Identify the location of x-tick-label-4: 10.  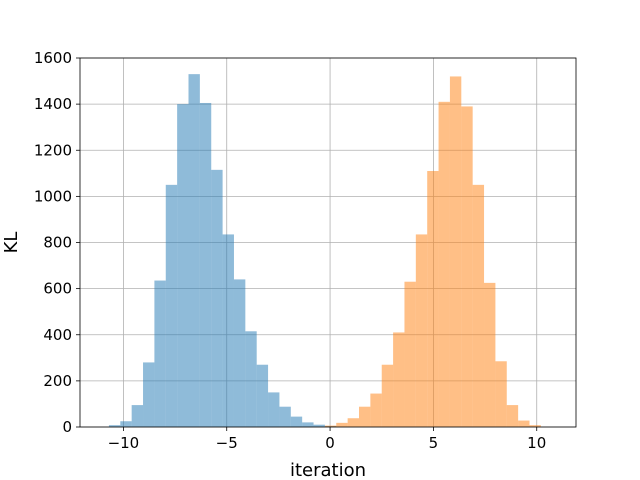
(536, 443).